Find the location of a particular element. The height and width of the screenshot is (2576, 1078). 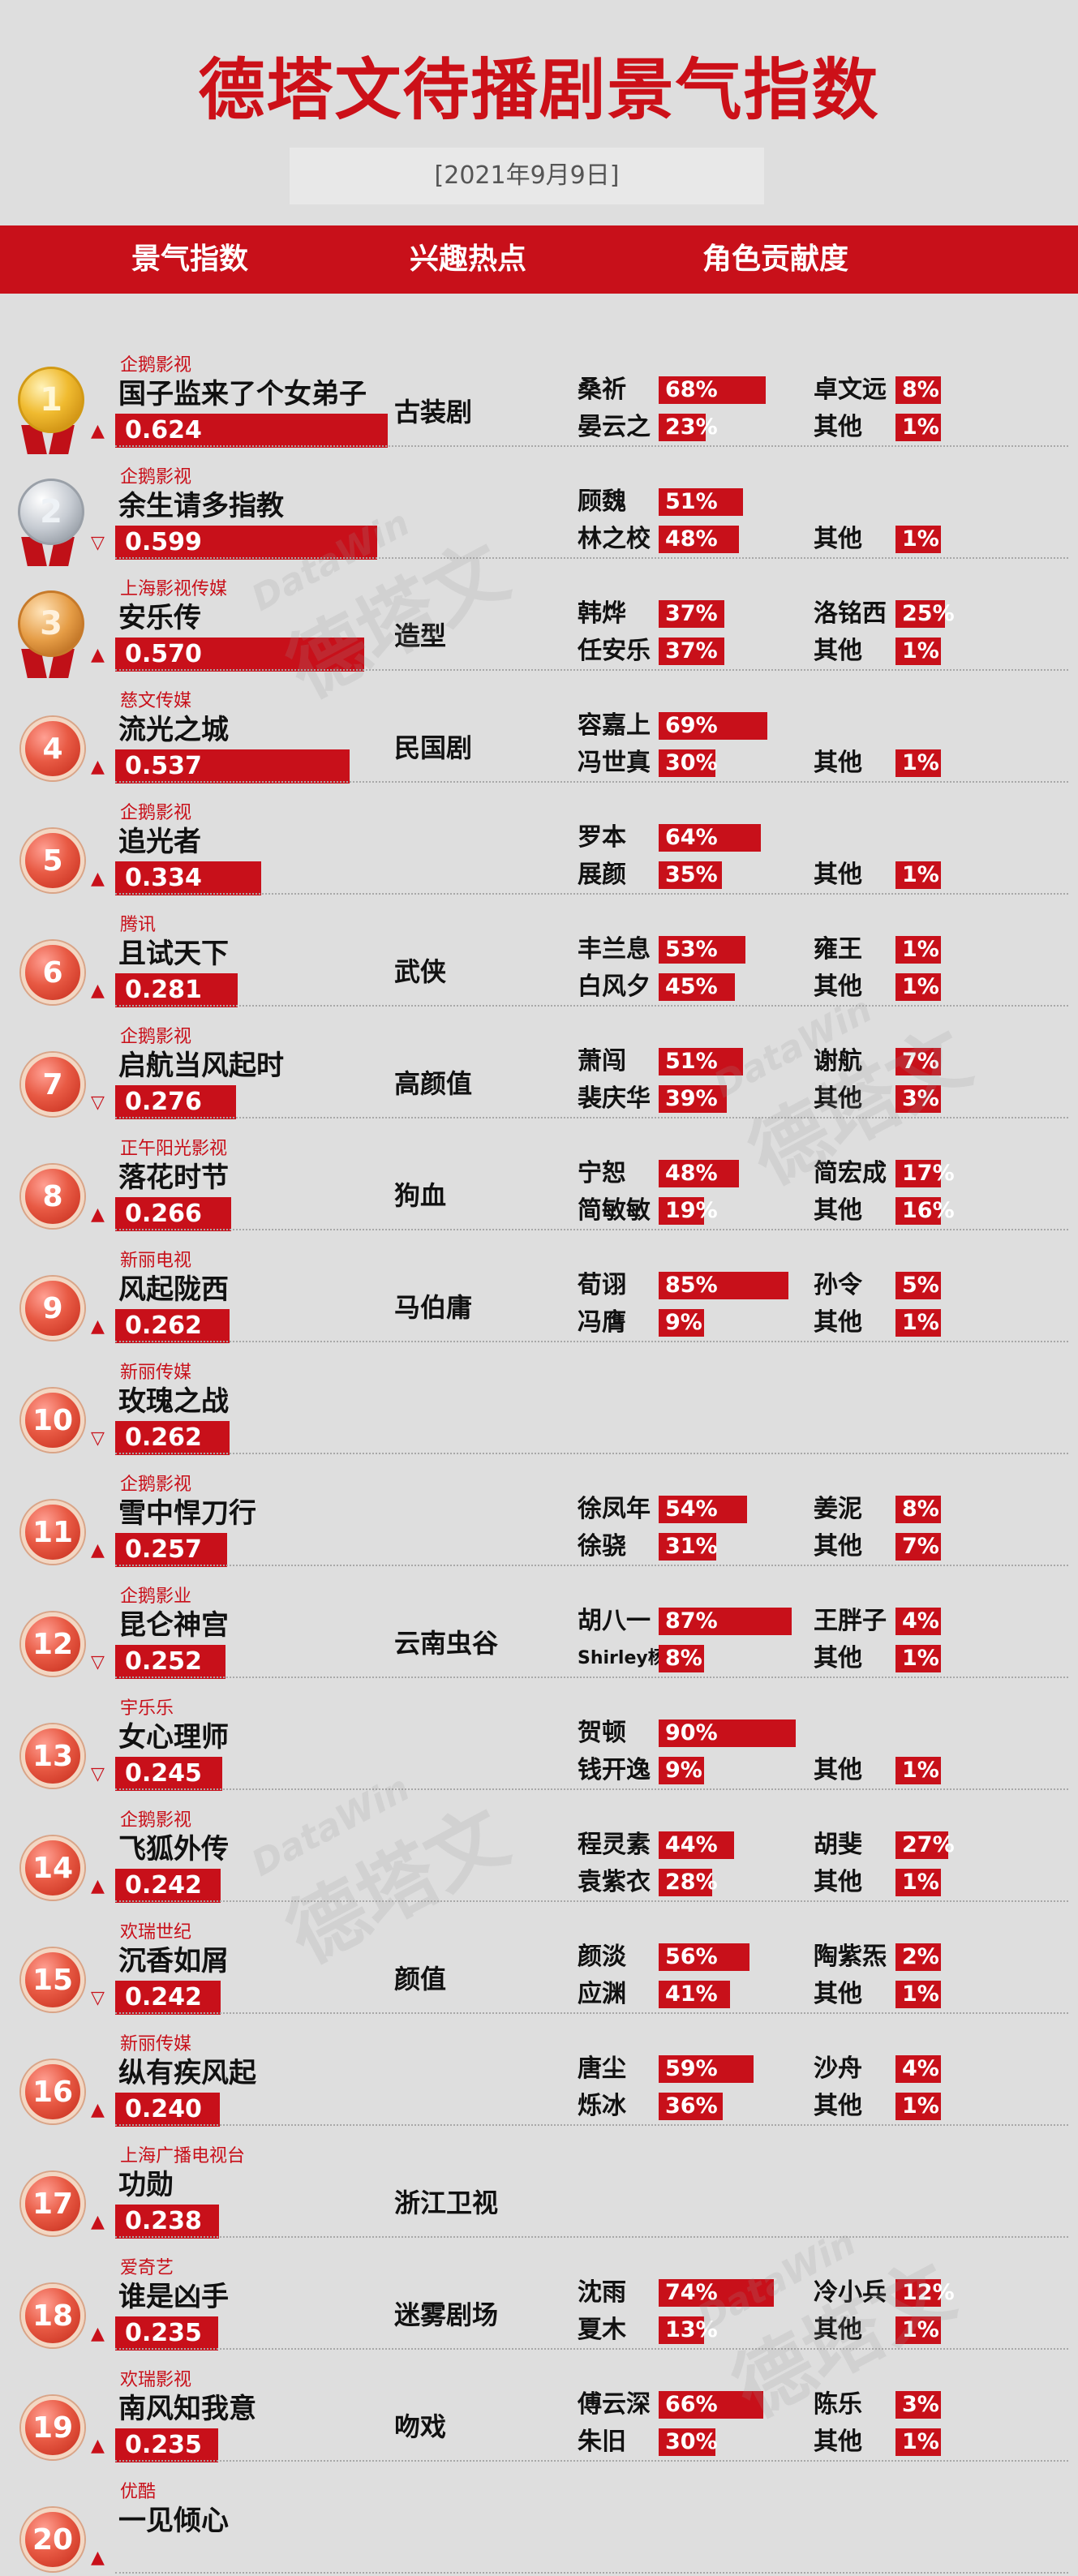

drama-title: 追光者 is located at coordinates (159, 842).